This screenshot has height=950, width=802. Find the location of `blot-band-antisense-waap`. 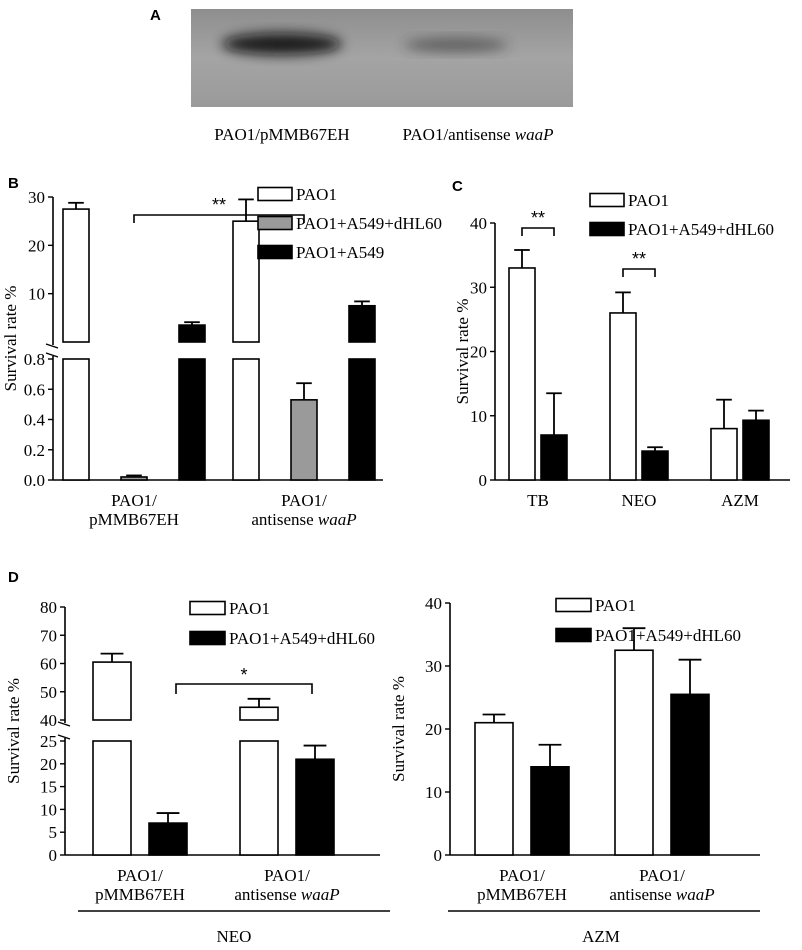

blot-band-antisense-waap is located at coordinates (456, 45).